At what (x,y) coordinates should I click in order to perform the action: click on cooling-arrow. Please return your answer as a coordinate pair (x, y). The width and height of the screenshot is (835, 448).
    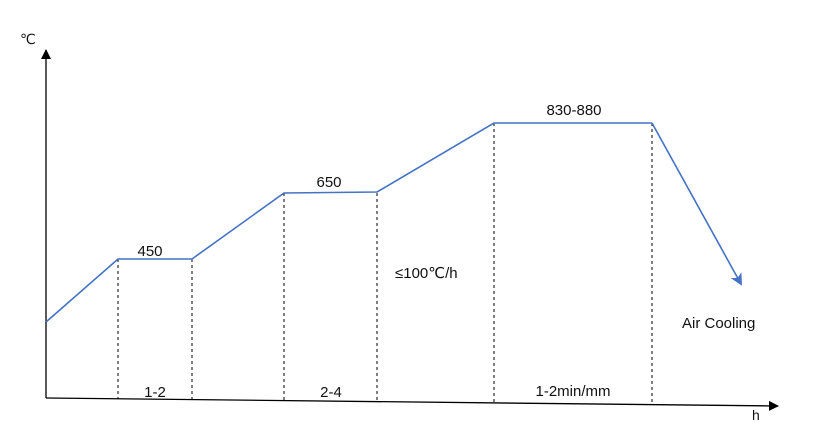
    Looking at the image, I should click on (696, 204).